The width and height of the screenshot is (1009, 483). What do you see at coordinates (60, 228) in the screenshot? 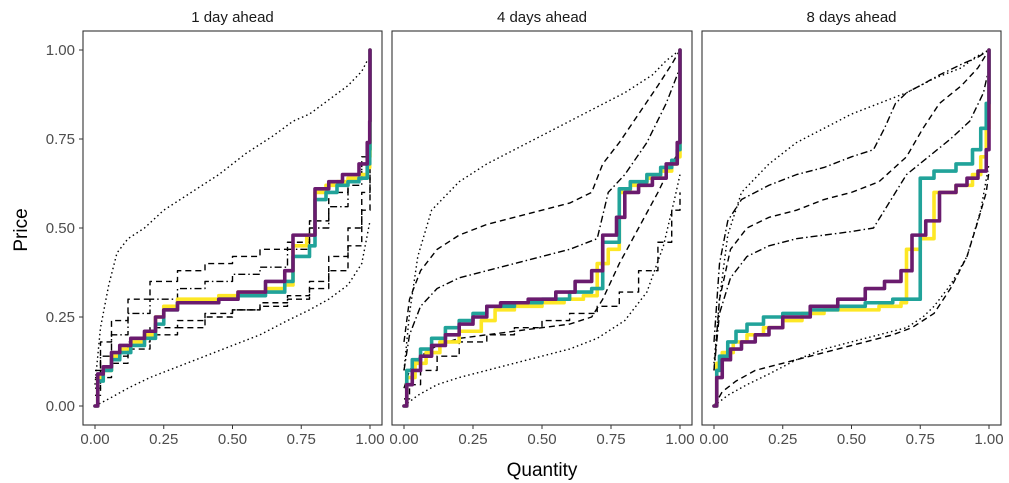
I see `y-tick-label: 0.50` at bounding box center [60, 228].